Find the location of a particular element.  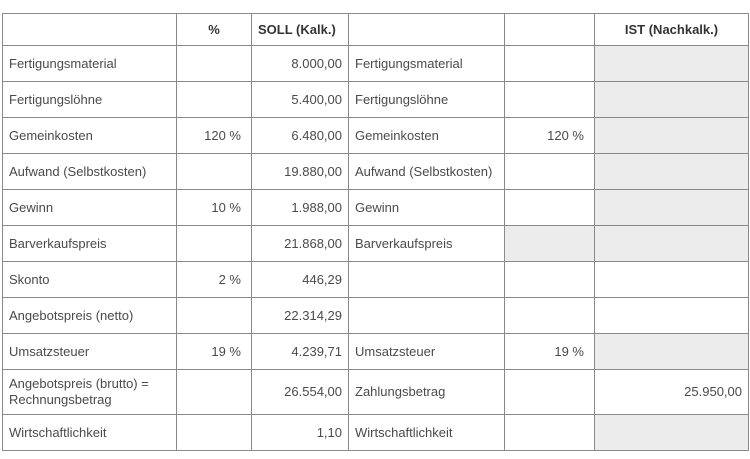

table-cell: 2 % is located at coordinates (214, 279).